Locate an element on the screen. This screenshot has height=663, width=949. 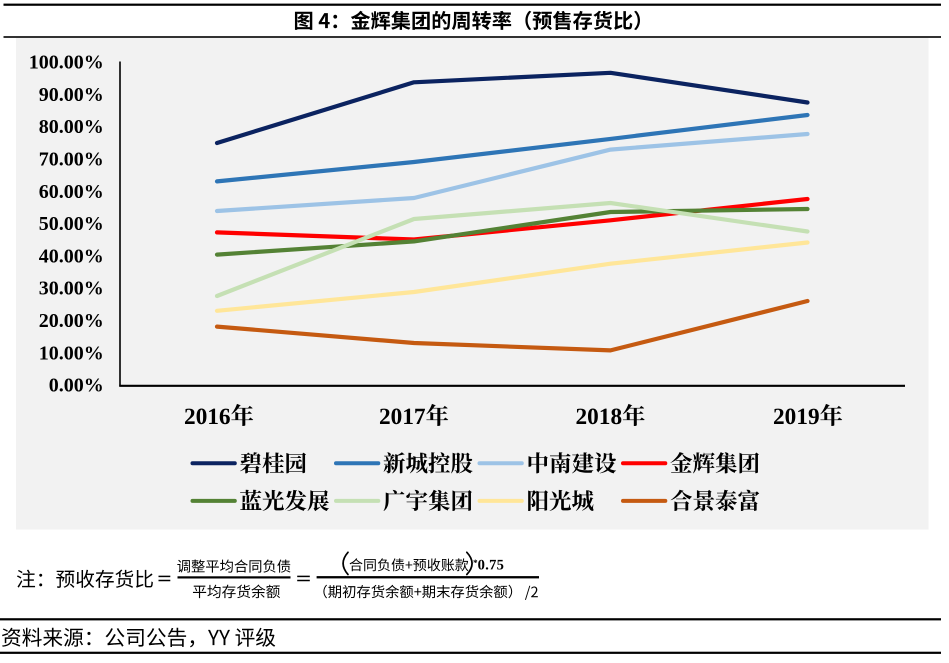
svg-text: 40.00% is located at coordinates (71, 256).